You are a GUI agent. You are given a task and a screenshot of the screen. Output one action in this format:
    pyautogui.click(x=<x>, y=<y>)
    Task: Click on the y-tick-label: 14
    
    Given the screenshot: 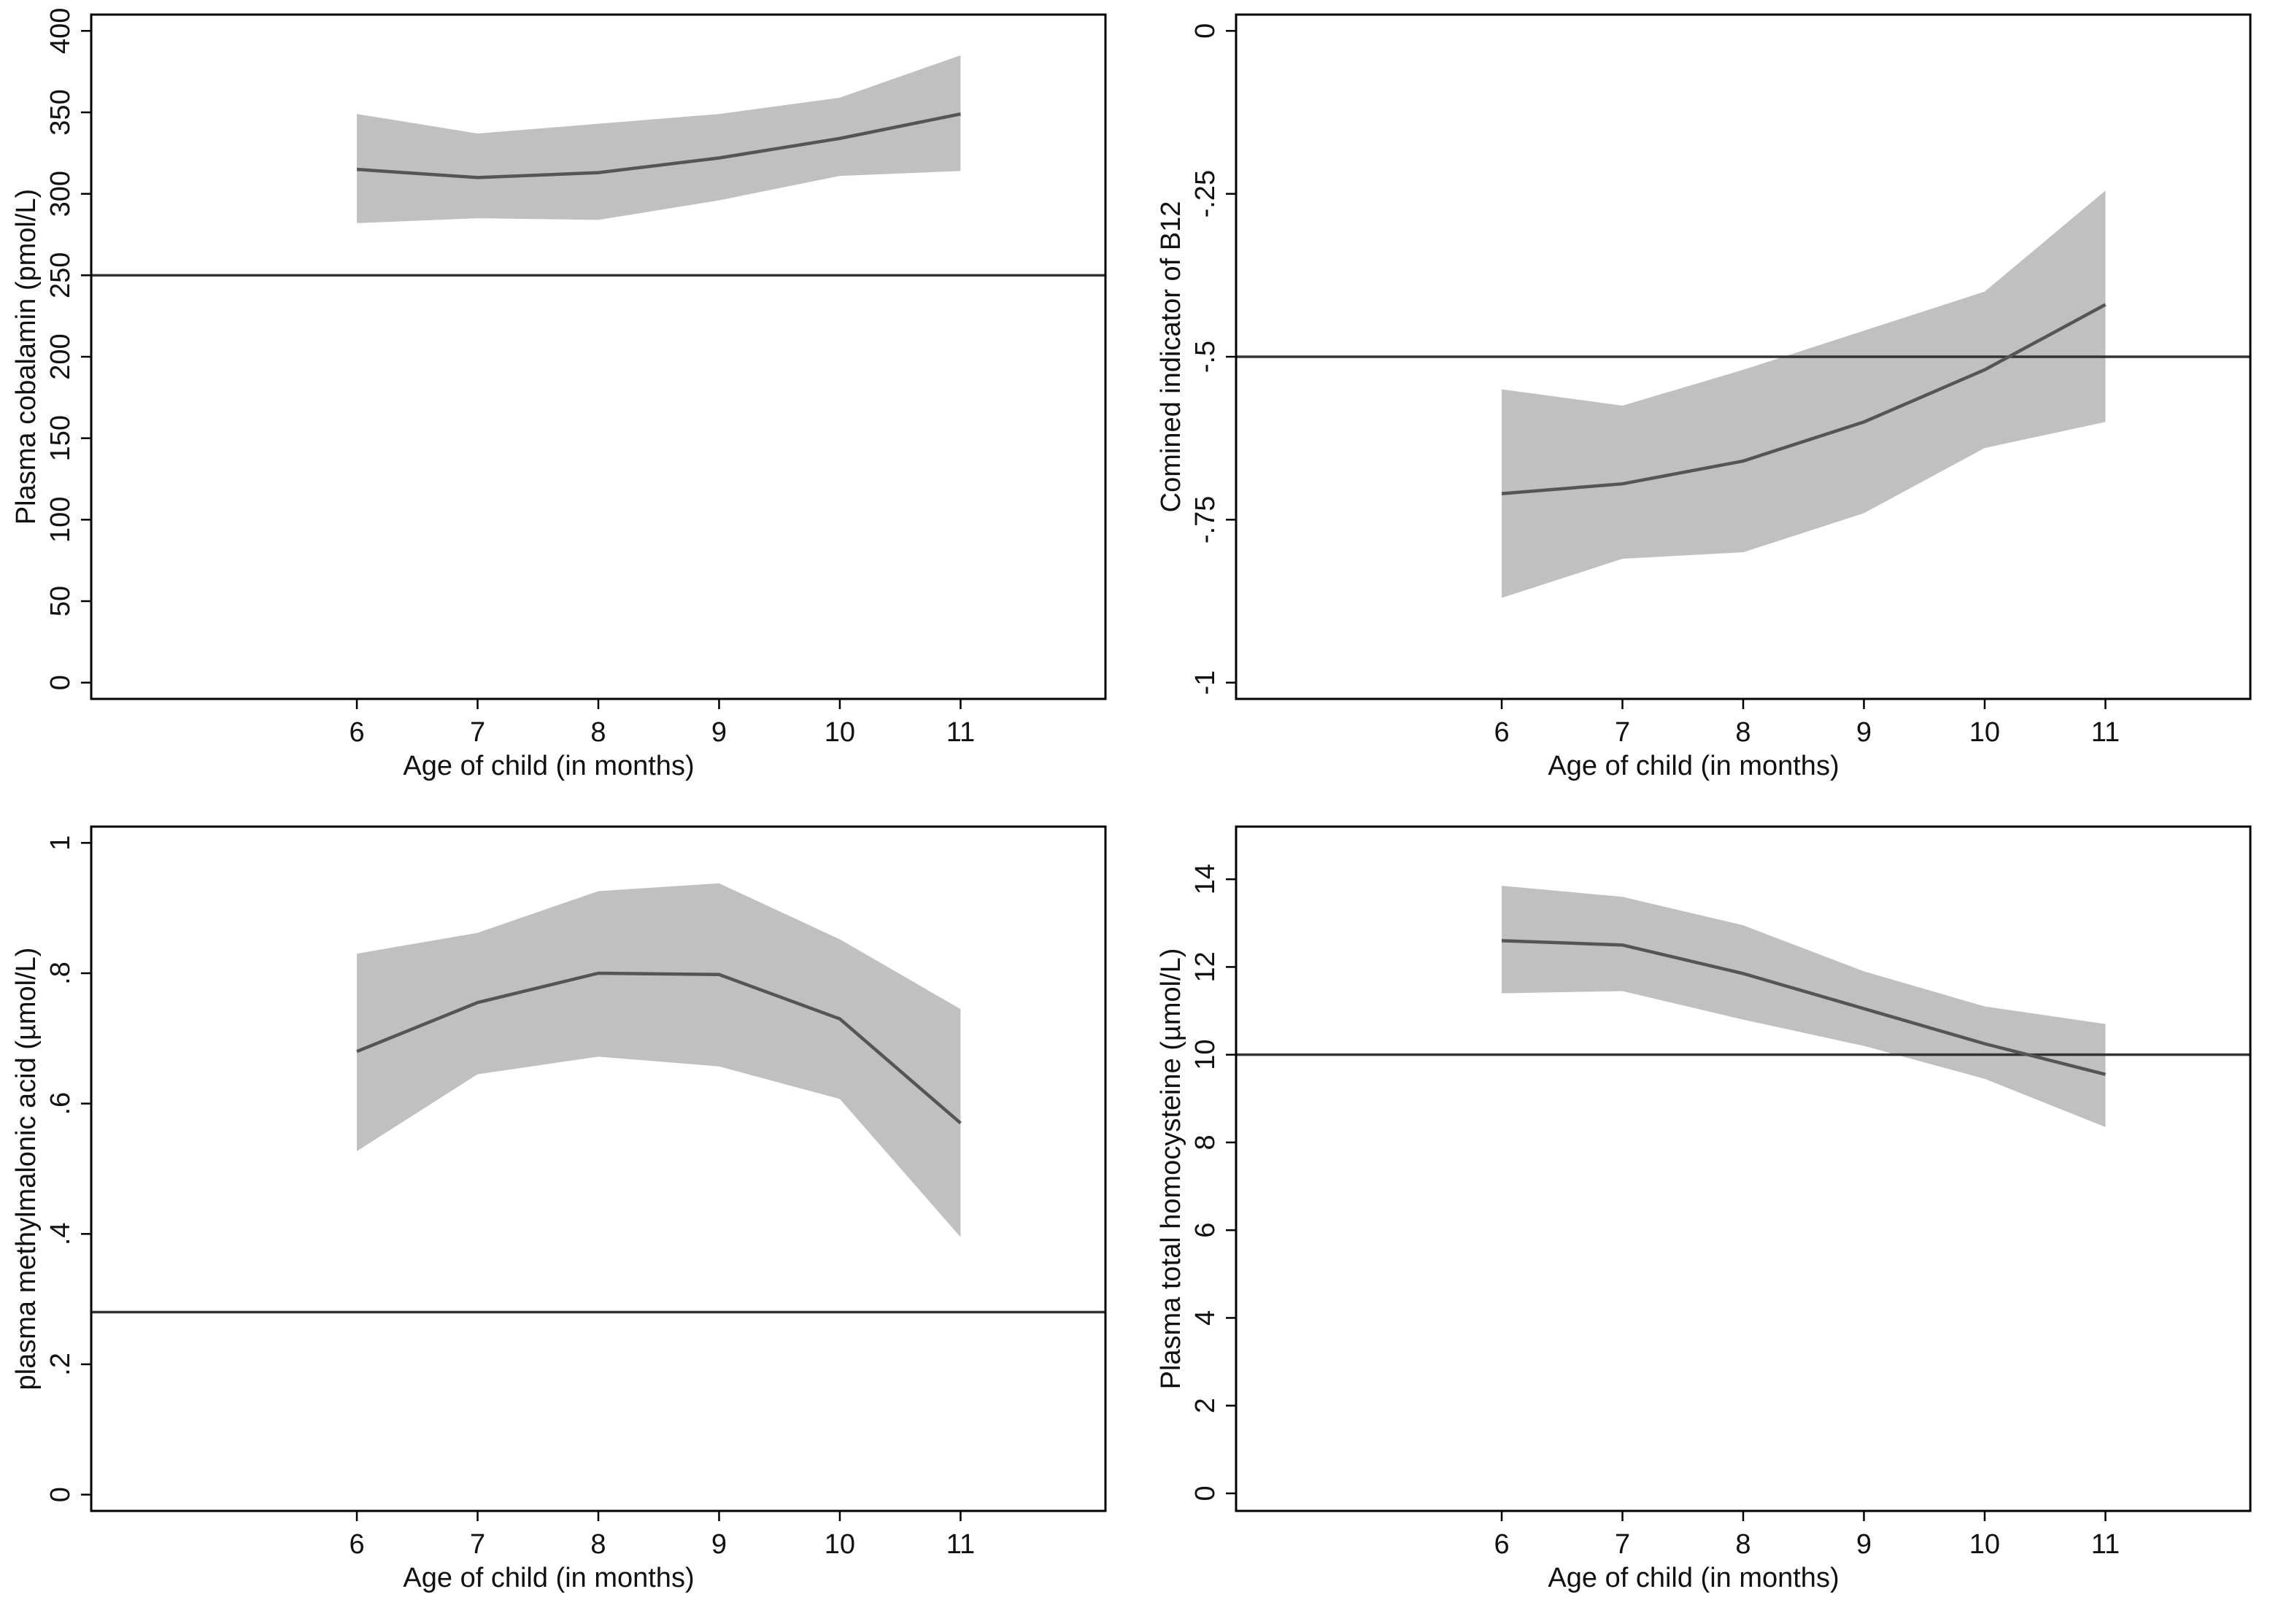 What is the action you would take?
    pyautogui.click(x=1205, y=879)
    